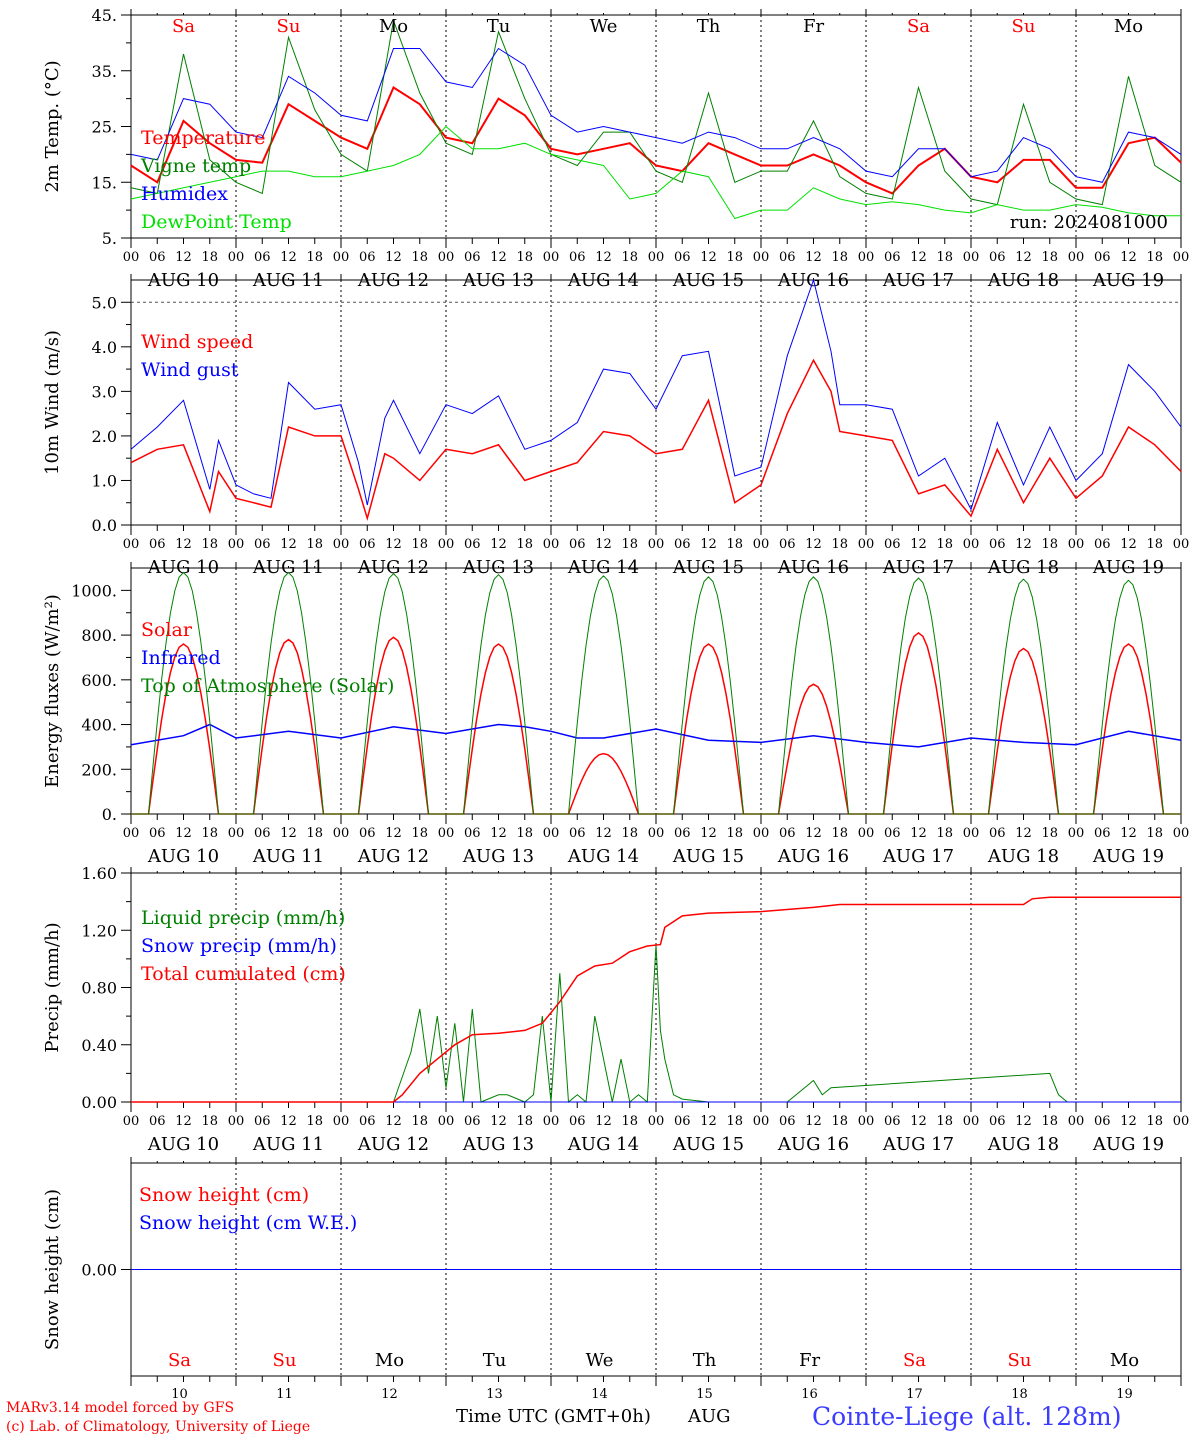 The height and width of the screenshot is (1440, 1194). What do you see at coordinates (656, 693) in the screenshot?
I see `series-line-top-of-atmosphere-solar-` at bounding box center [656, 693].